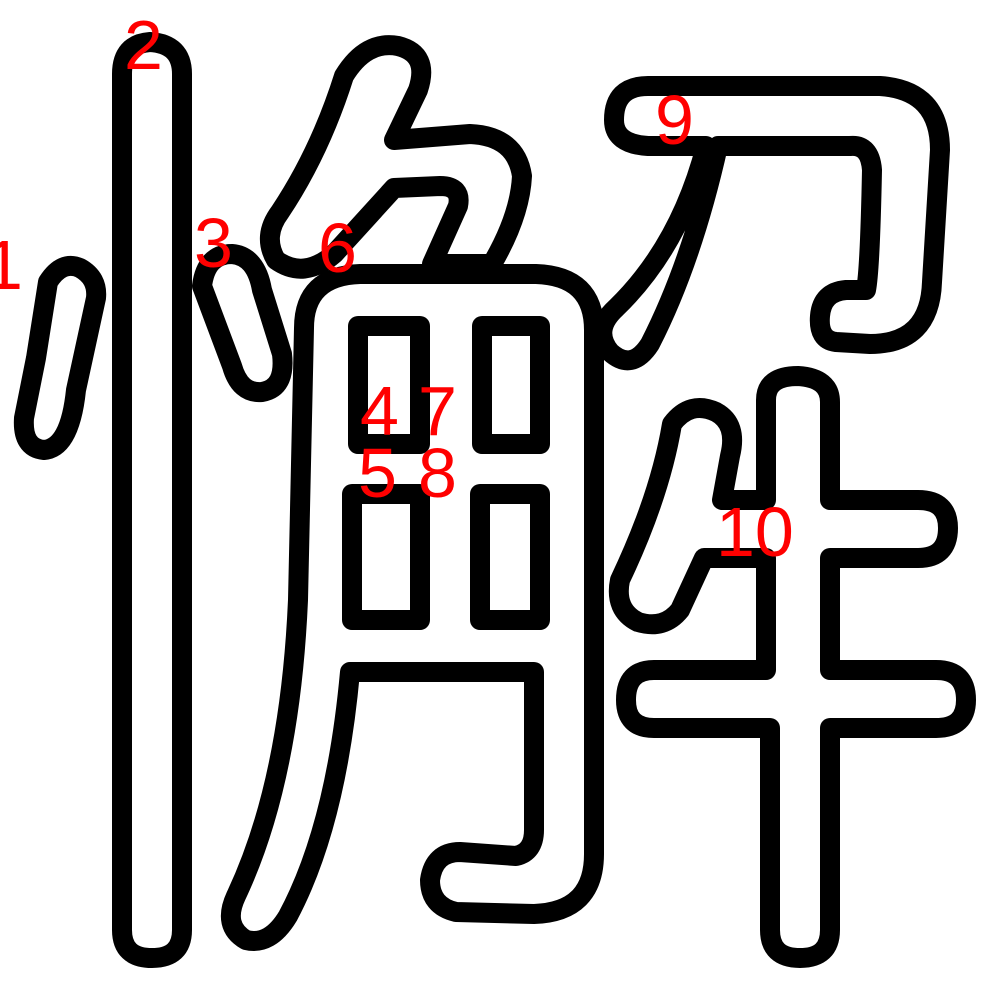 This screenshot has width=1000, height=1000. Describe the element at coordinates (242, 323) in the screenshot. I see `stroke-3-shape` at that location.